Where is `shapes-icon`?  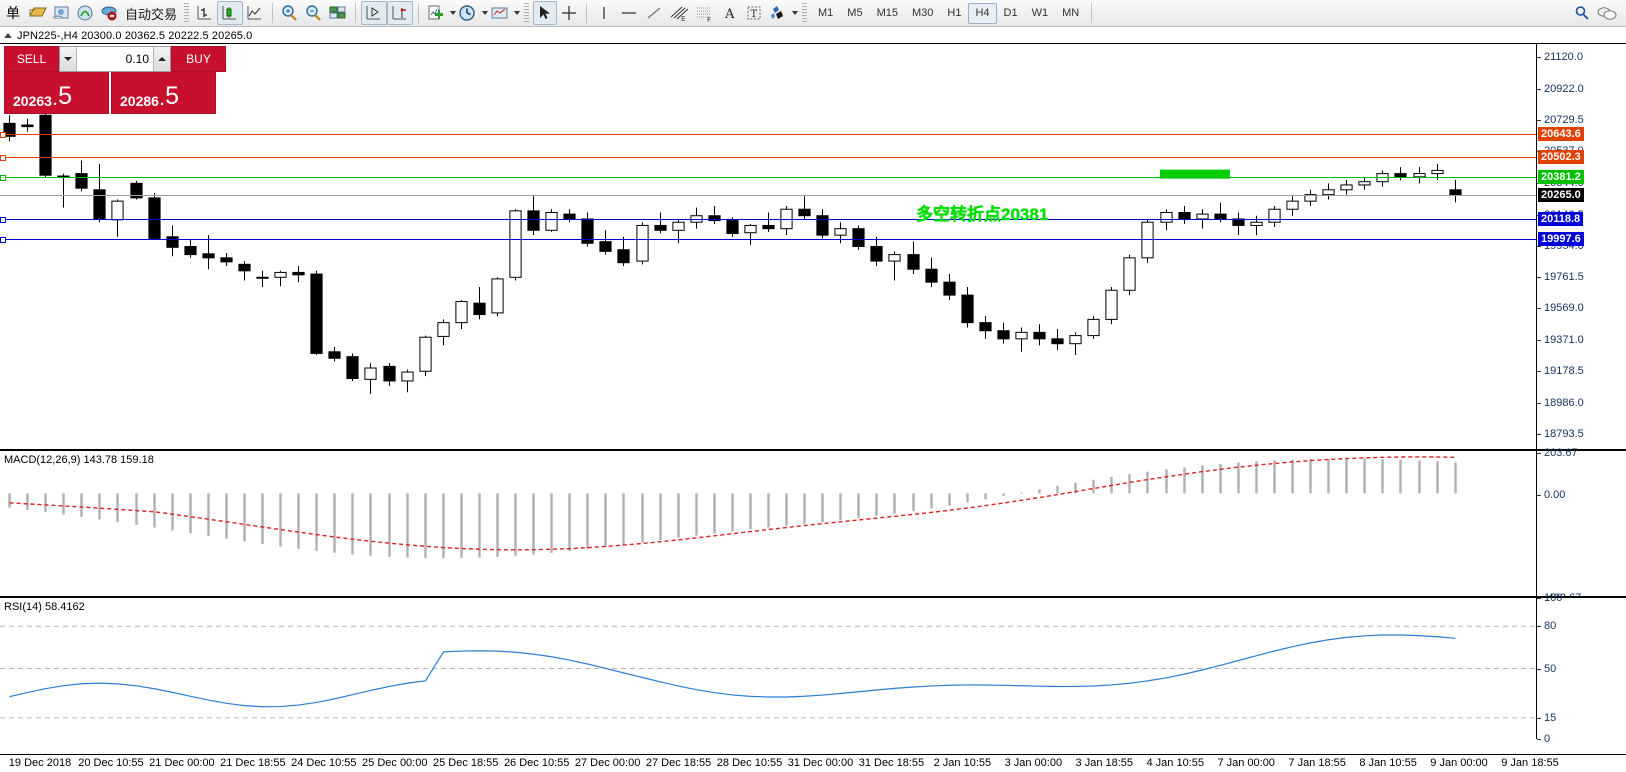
shapes-icon is located at coordinates (778, 13).